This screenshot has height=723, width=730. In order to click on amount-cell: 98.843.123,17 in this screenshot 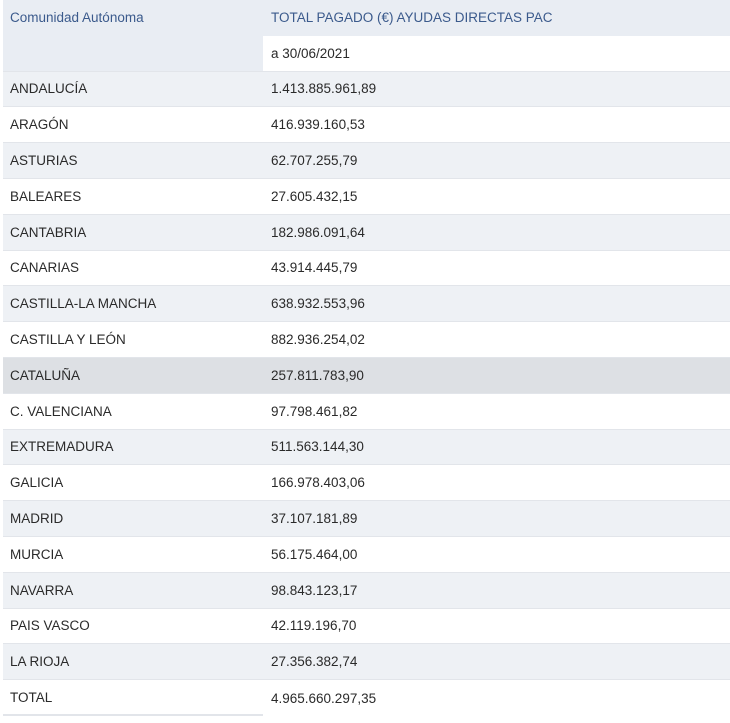, I will do `click(496, 590)`.